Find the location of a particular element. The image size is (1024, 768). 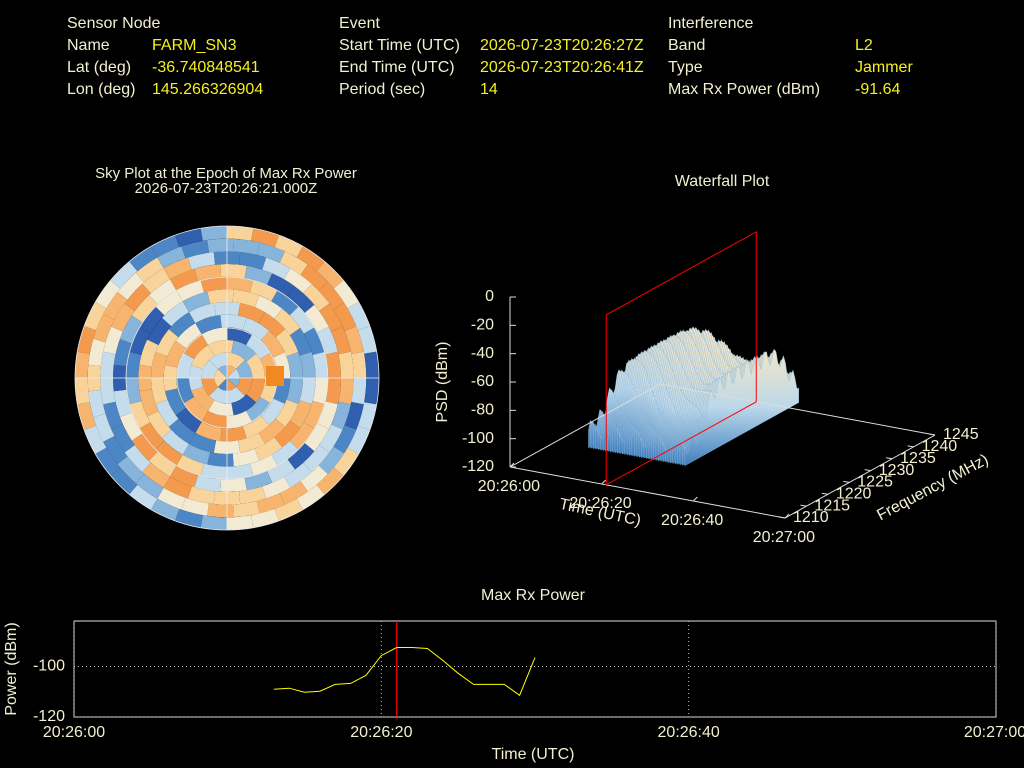

panel-heading: Event is located at coordinates (359, 23).